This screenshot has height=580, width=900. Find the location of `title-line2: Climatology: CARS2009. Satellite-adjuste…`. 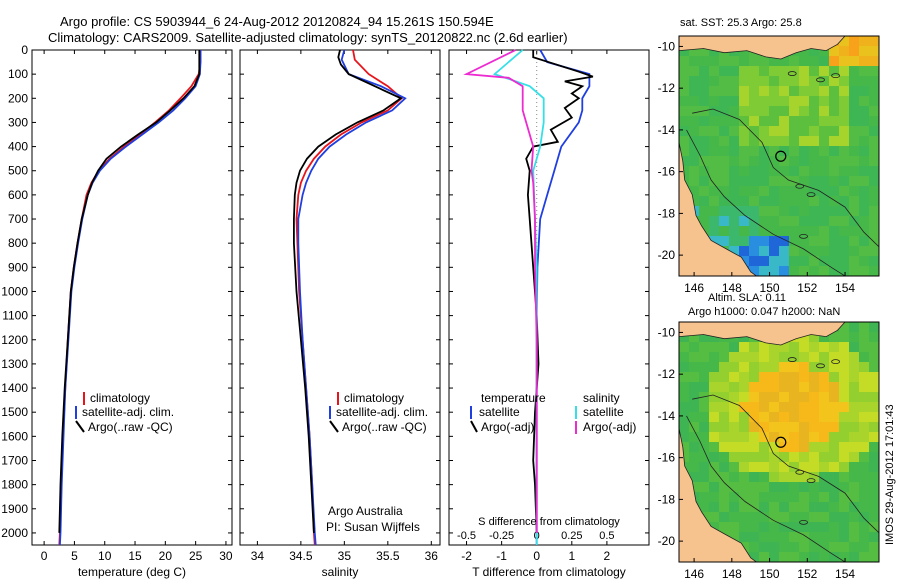

title-line2: Climatology: CARS2009. Satellite-adjuste… is located at coordinates (308, 37).